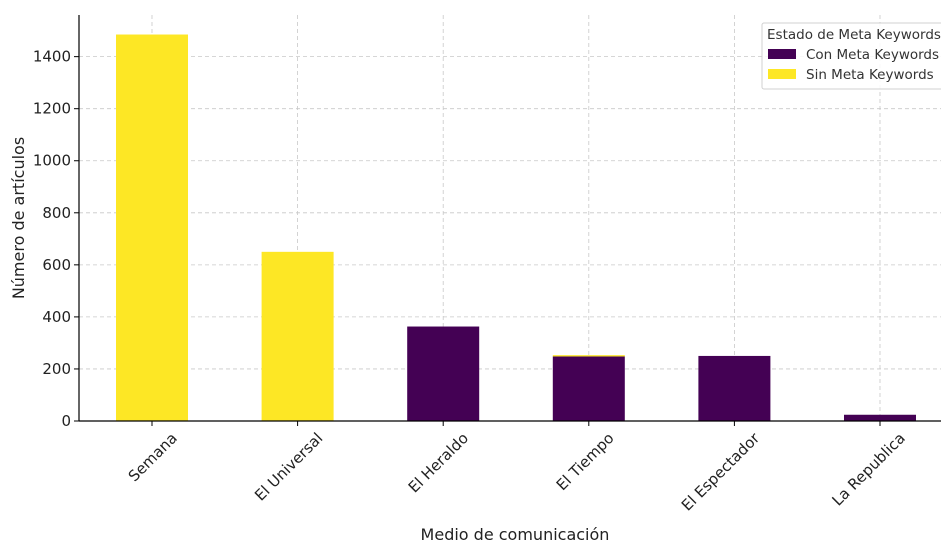 The image size is (941, 543). Describe the element at coordinates (297, 336) in the screenshot. I see `bar-sin-meta-keywords-el-universal` at that location.